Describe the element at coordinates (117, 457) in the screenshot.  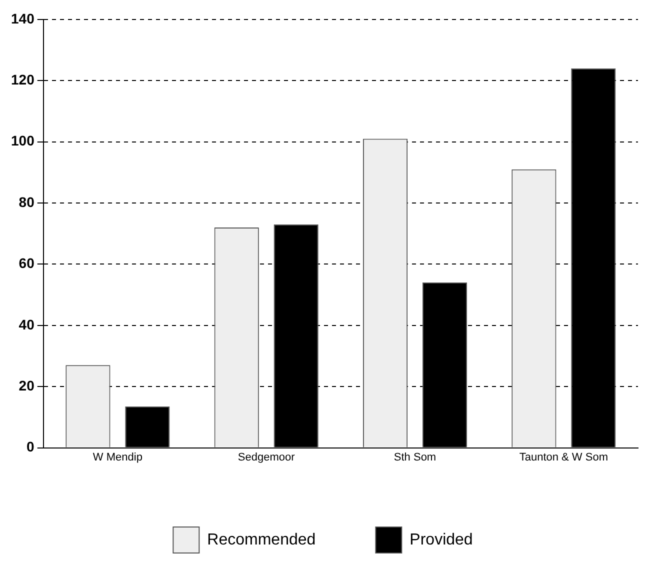
I see `x-tick-label: W Mendip` at that location.